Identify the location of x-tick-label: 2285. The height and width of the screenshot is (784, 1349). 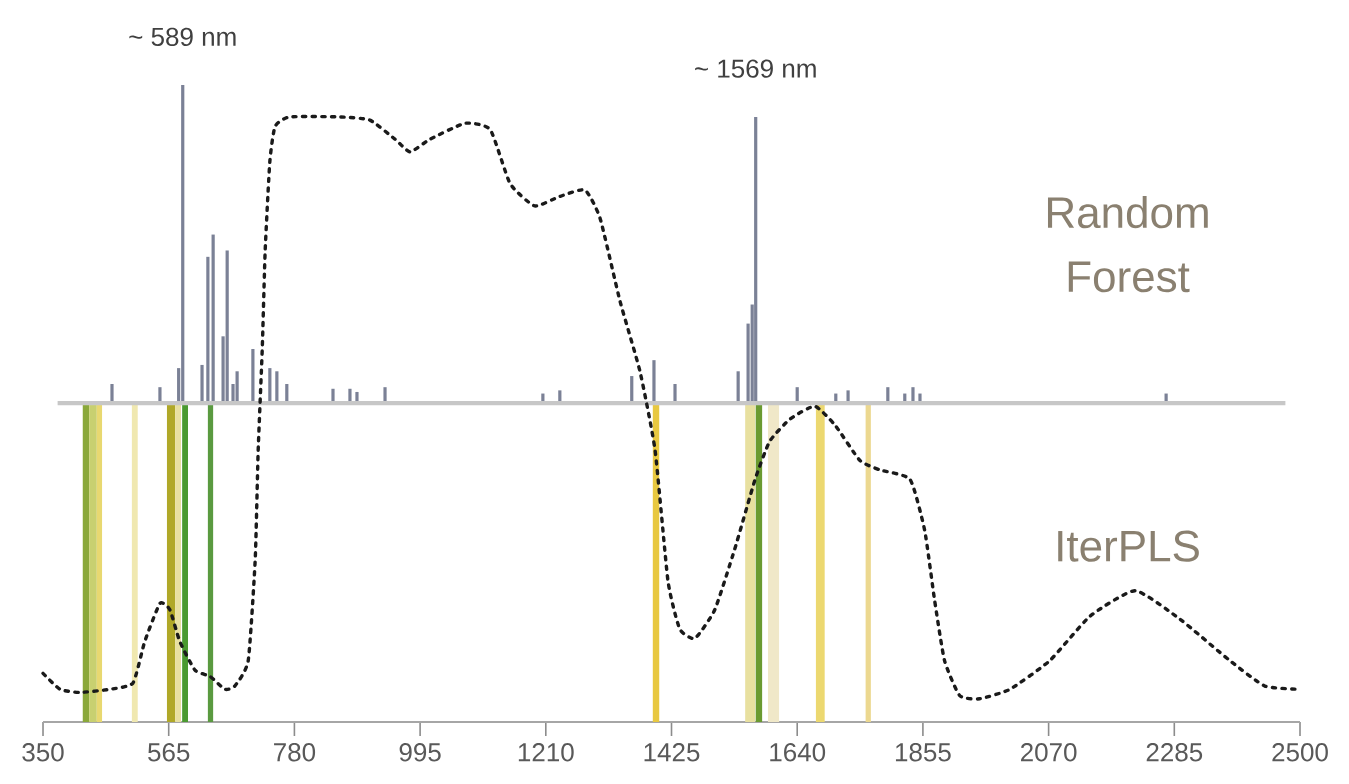
(1174, 752).